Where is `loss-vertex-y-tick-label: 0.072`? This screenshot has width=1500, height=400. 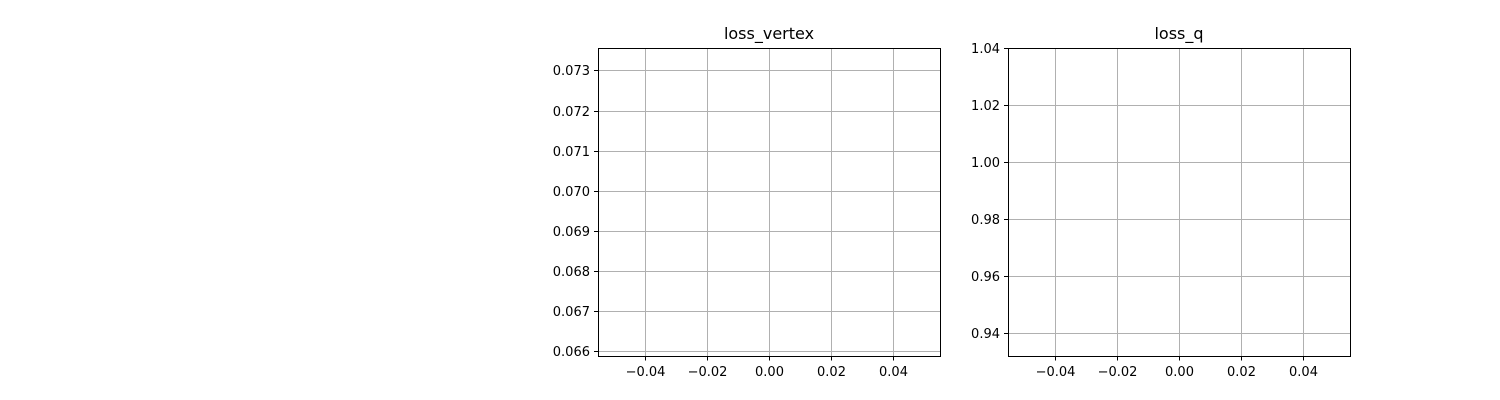
loss-vertex-y-tick-label: 0.072 is located at coordinates (571, 112).